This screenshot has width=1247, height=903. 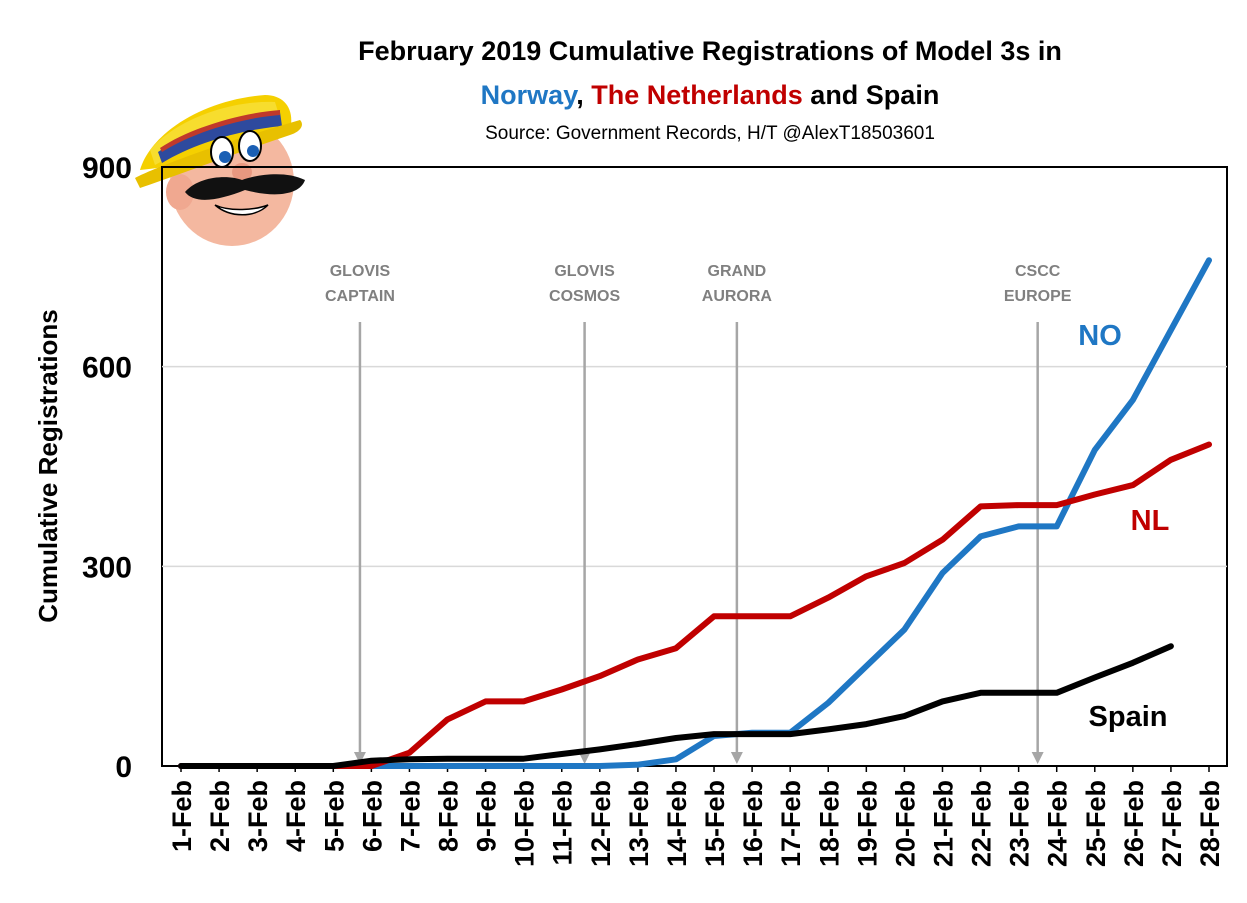 What do you see at coordinates (410, 816) in the screenshot?
I see `x-tick-label: 7-Feb` at bounding box center [410, 816].